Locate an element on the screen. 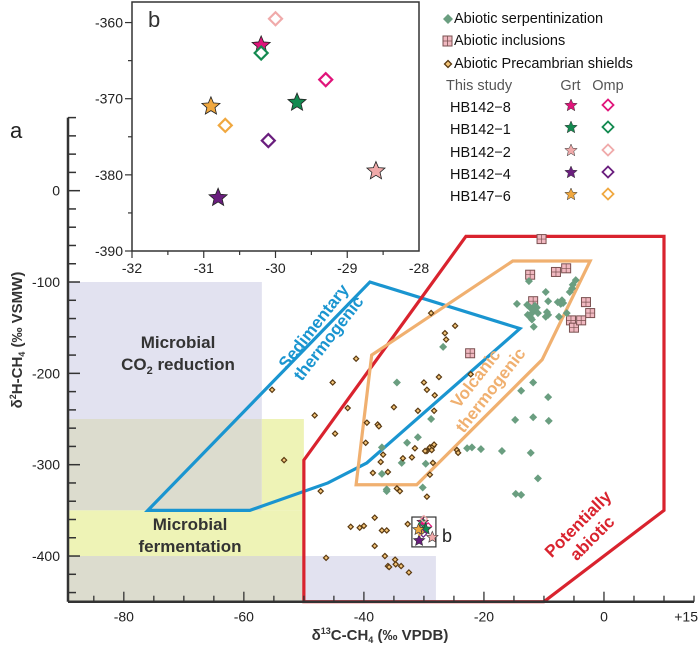  y-title-delta: δ is located at coordinates (17, 403).